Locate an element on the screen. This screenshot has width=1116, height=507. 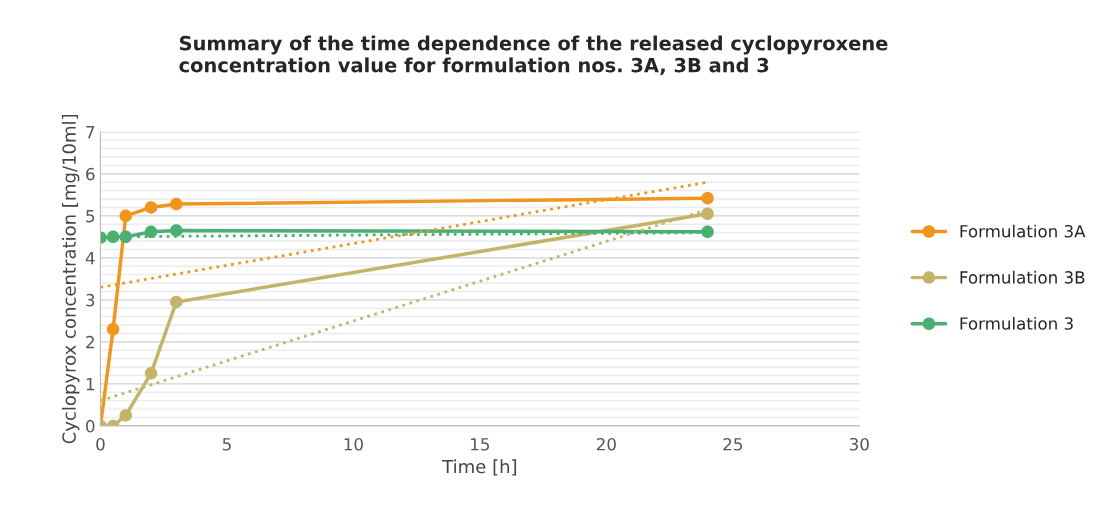
legend-label: Formulation 3 is located at coordinates (1016, 323).